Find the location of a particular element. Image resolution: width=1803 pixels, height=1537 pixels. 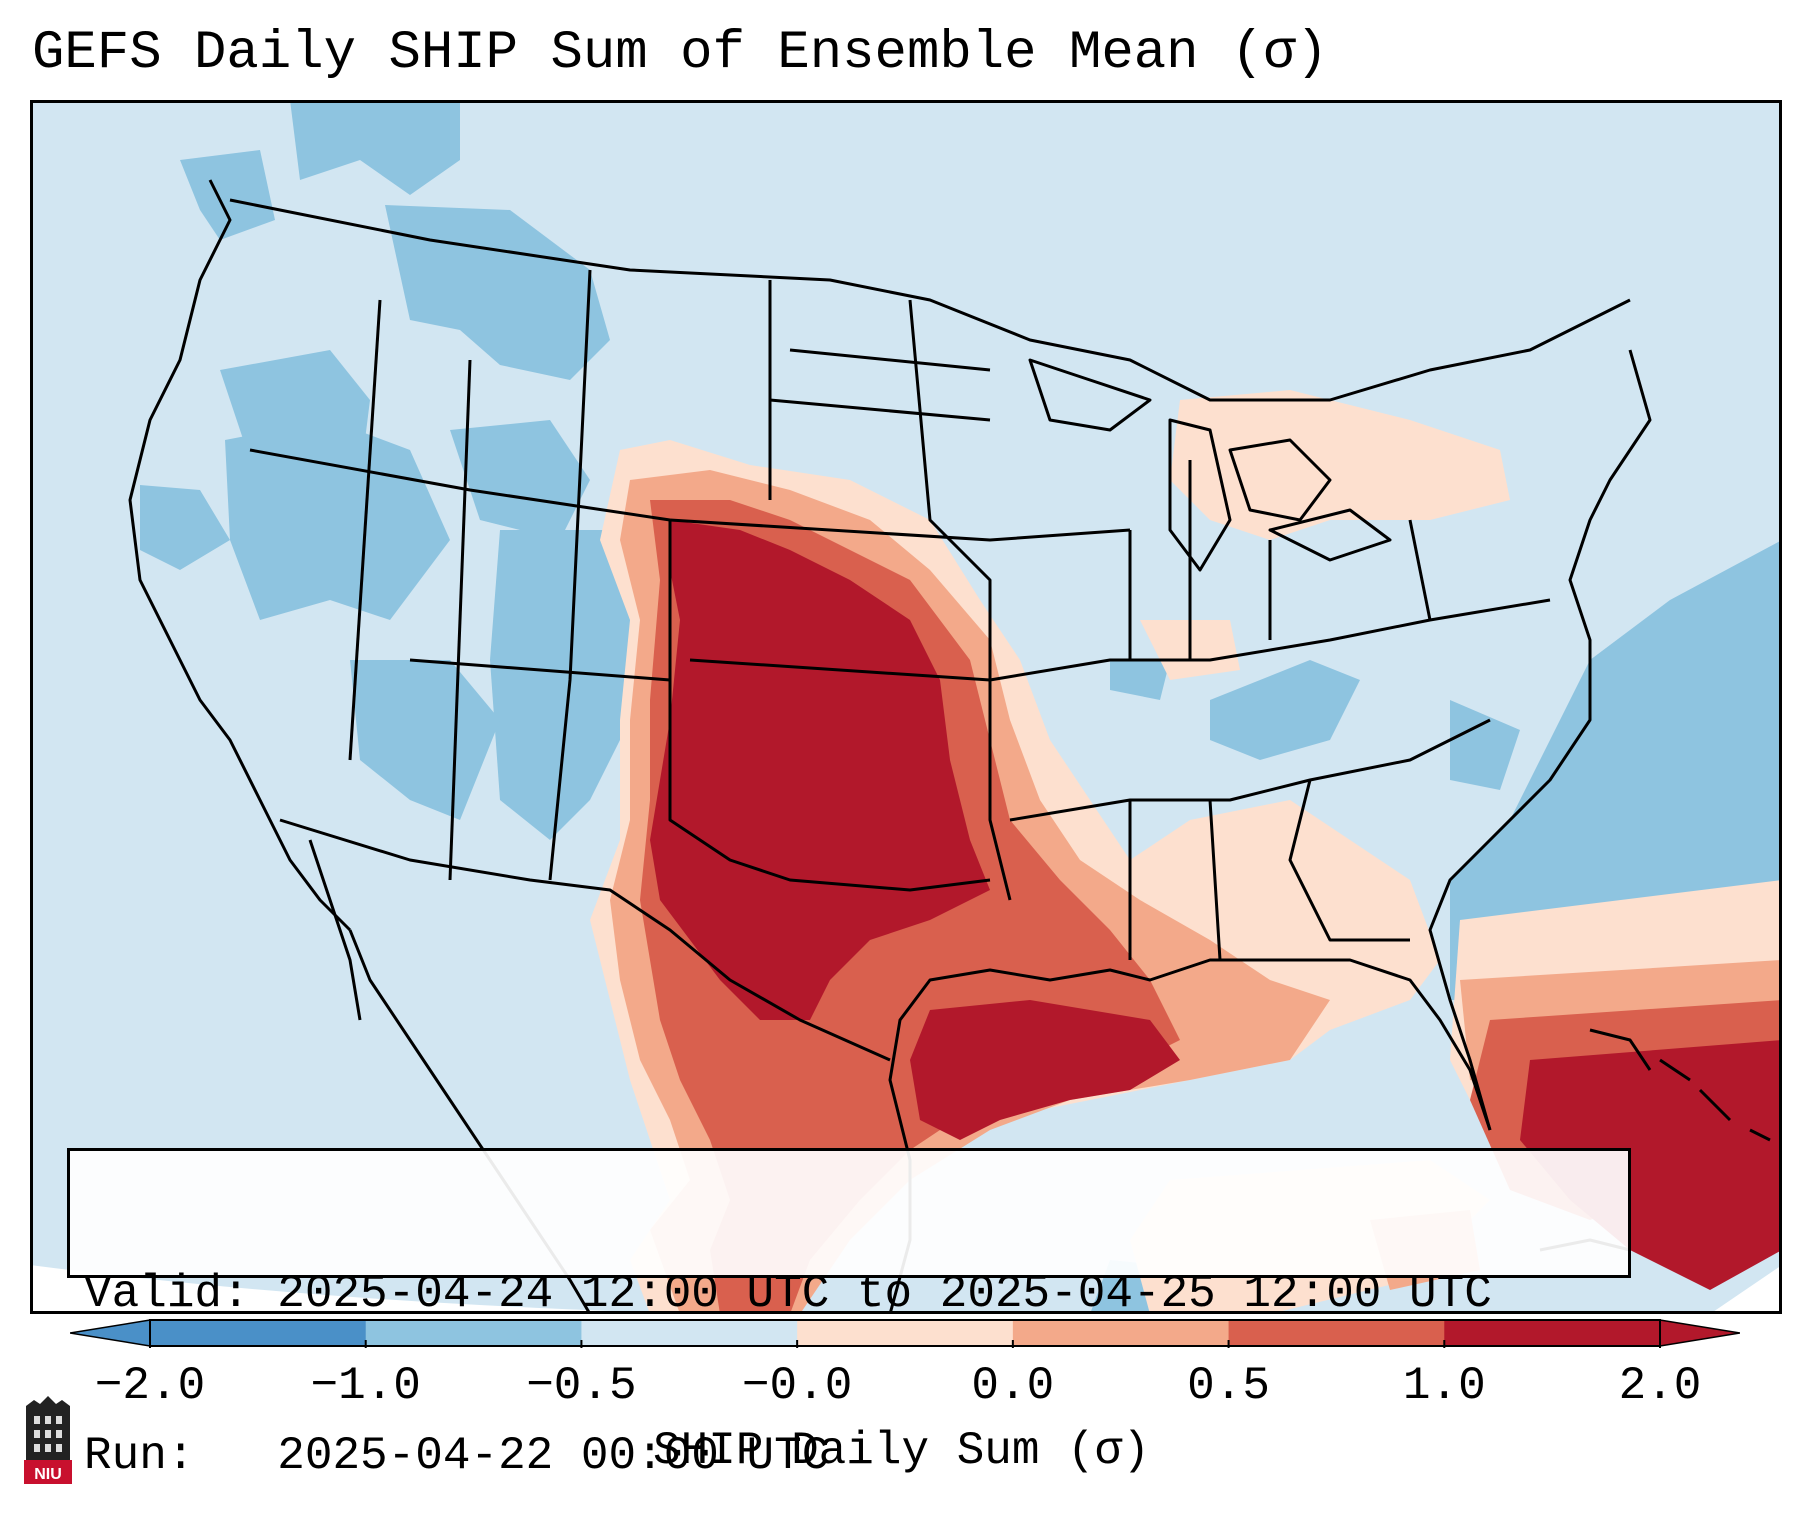

run-time-text: Run: 2025-04-22 00:00 UTC is located at coordinates (457, 1456).